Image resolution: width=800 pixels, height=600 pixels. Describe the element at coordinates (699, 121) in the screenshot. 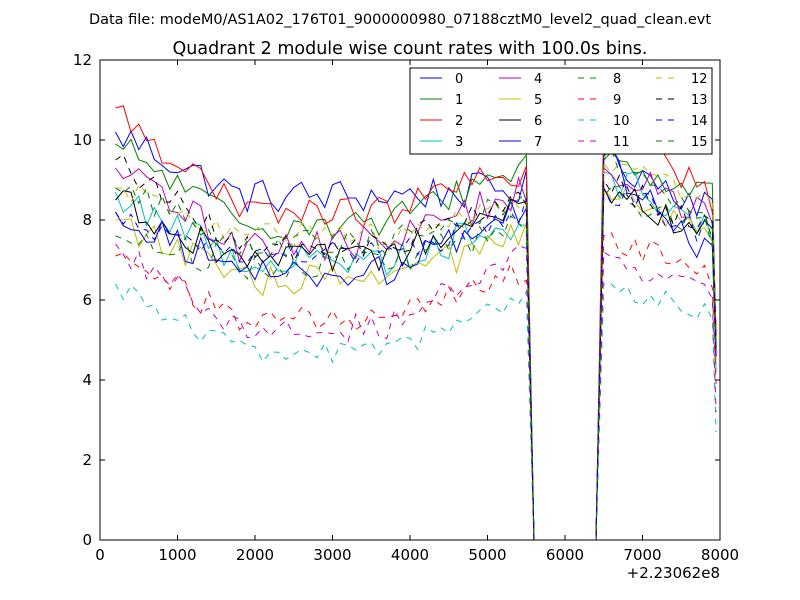

I see `legend-label-14: 14` at that location.